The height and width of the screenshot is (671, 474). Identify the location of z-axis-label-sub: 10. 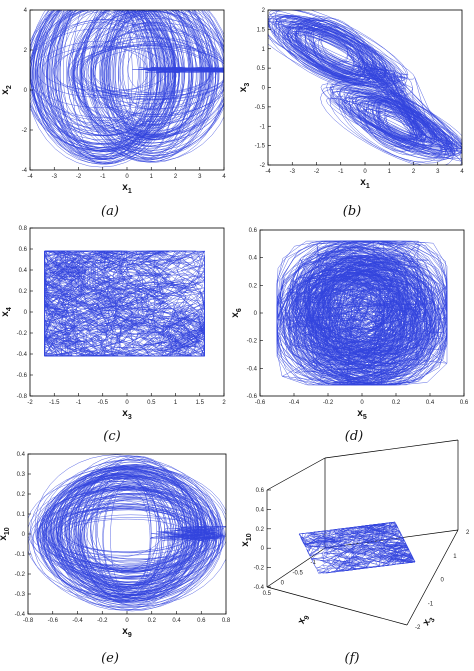
(249, 537).